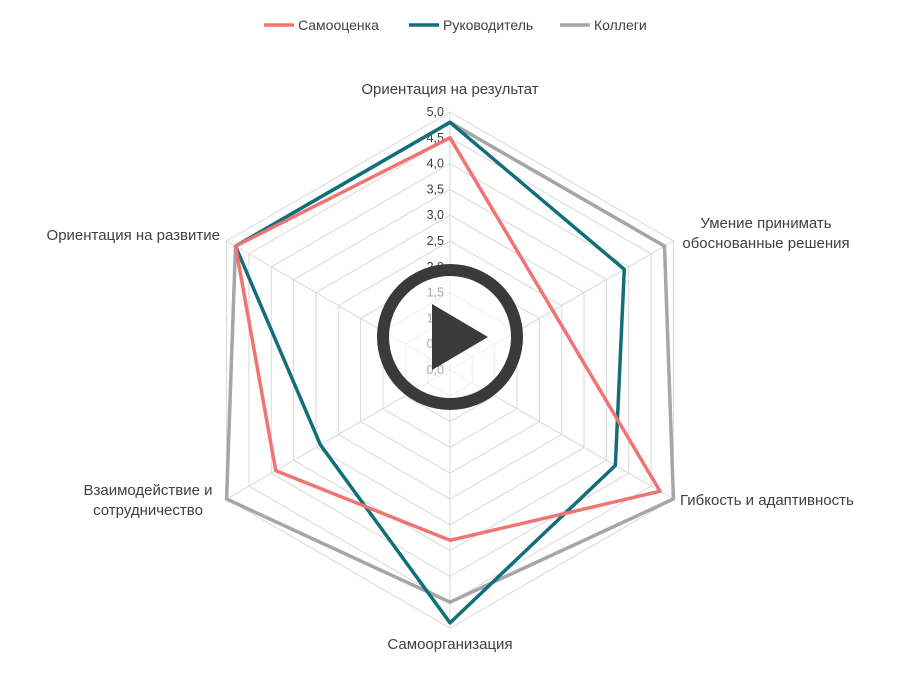  I want to click on legend: Самооценка Руководитель Коллеги, so click(455, 25).